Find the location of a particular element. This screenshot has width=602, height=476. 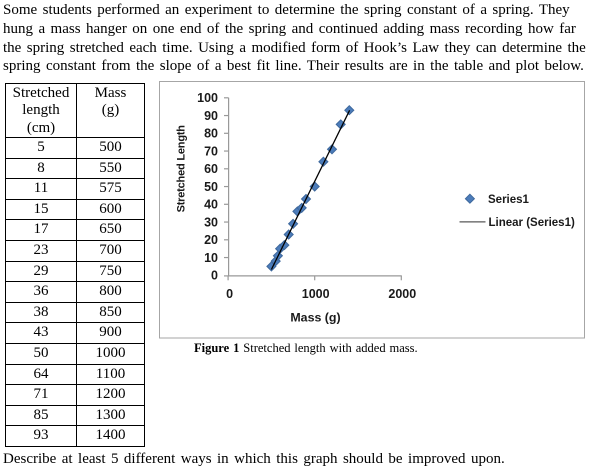

svg-text: 80 is located at coordinates (211, 134).